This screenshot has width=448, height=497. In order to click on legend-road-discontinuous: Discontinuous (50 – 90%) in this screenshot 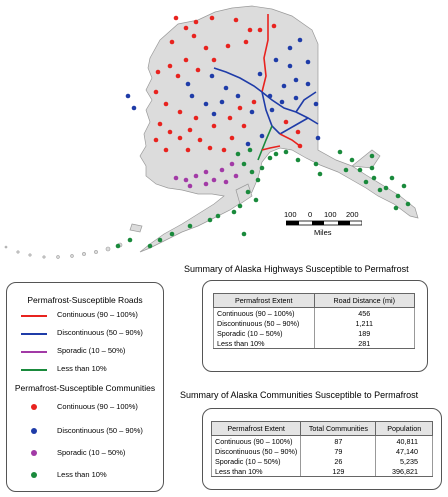, I will do `click(85, 334)`.